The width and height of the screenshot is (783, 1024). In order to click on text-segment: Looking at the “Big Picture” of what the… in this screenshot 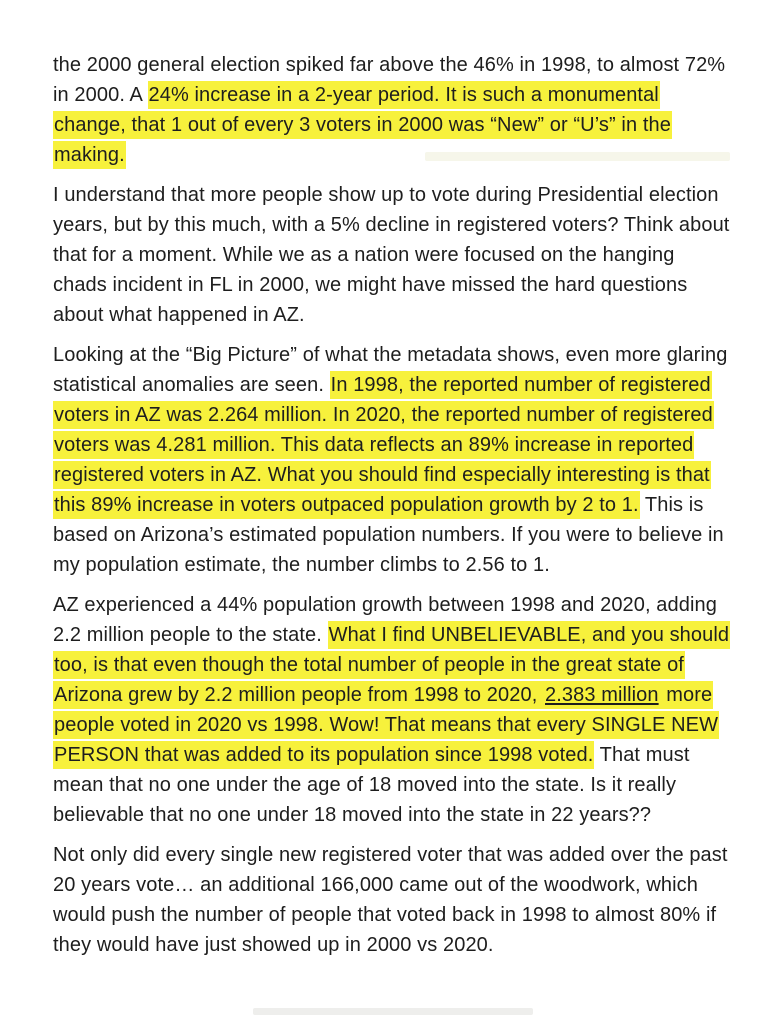, I will do `click(390, 370)`.